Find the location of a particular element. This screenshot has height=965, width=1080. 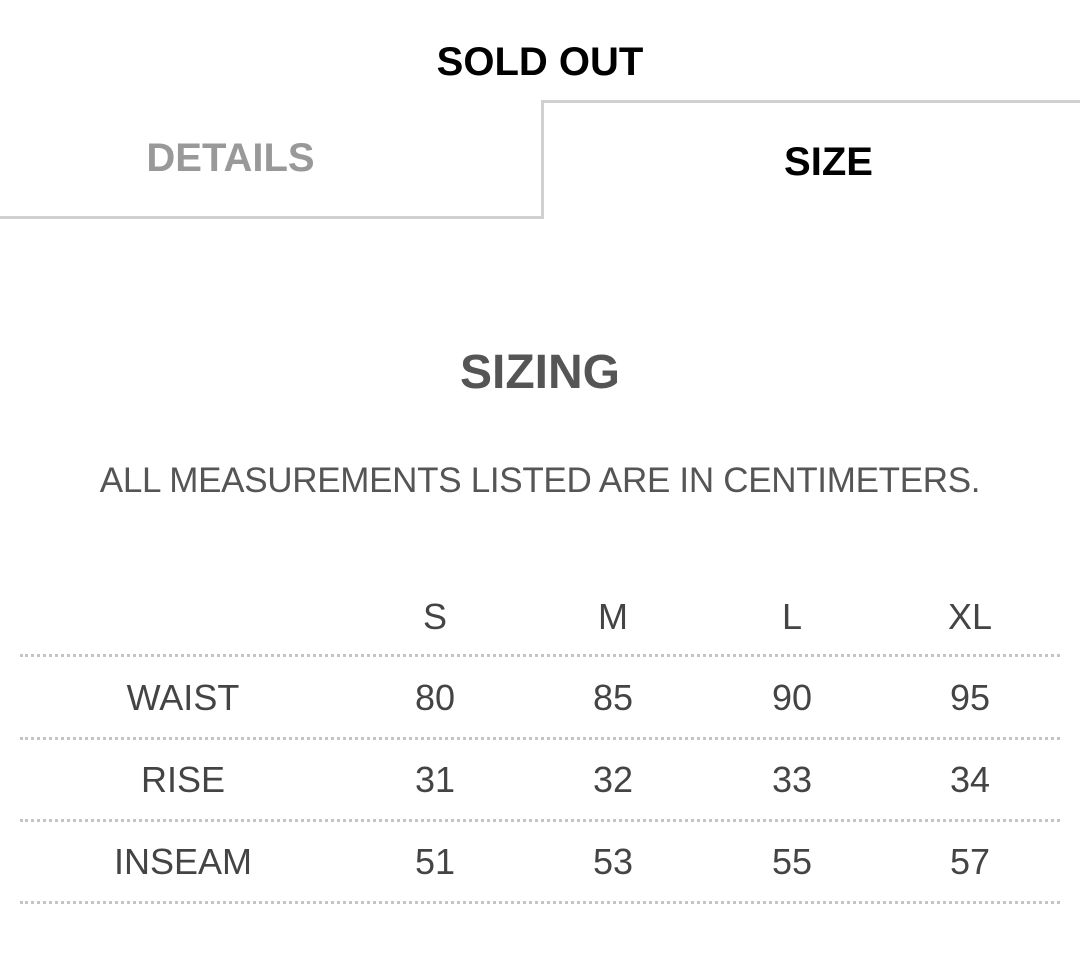

column-header: XL is located at coordinates (970, 616).